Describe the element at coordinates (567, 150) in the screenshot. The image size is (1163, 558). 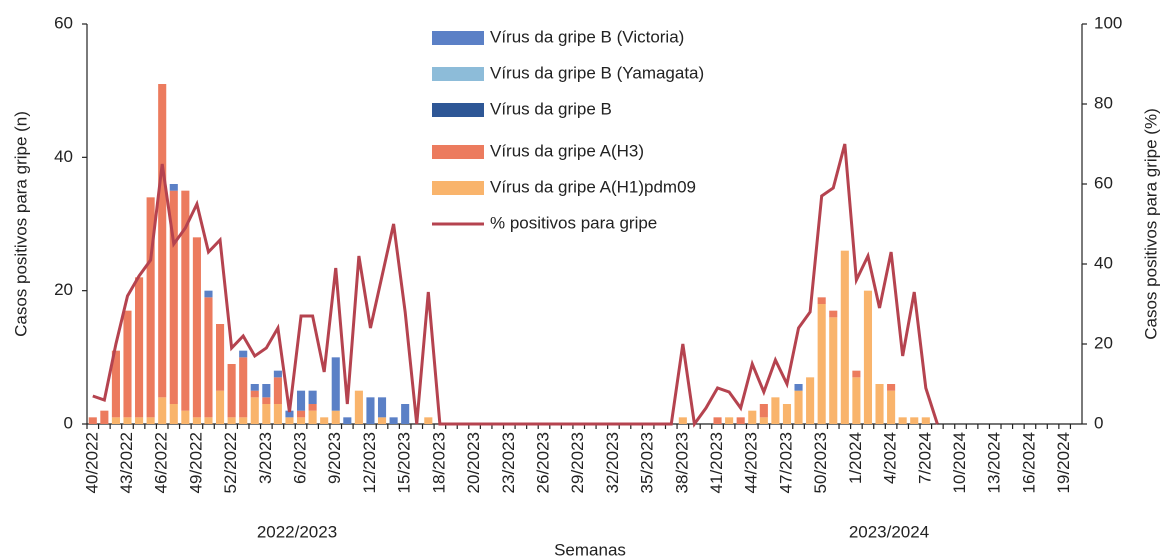
I see `legend-label: Vírus da gripe A(H3)` at that location.